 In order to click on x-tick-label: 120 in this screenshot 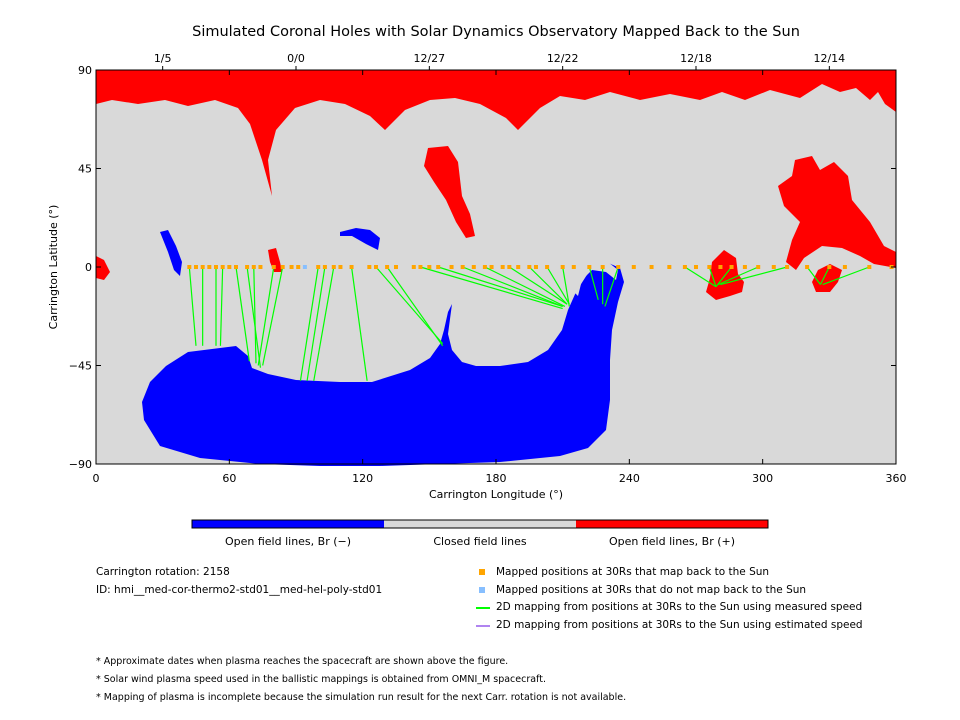, I will do `click(362, 478)`.